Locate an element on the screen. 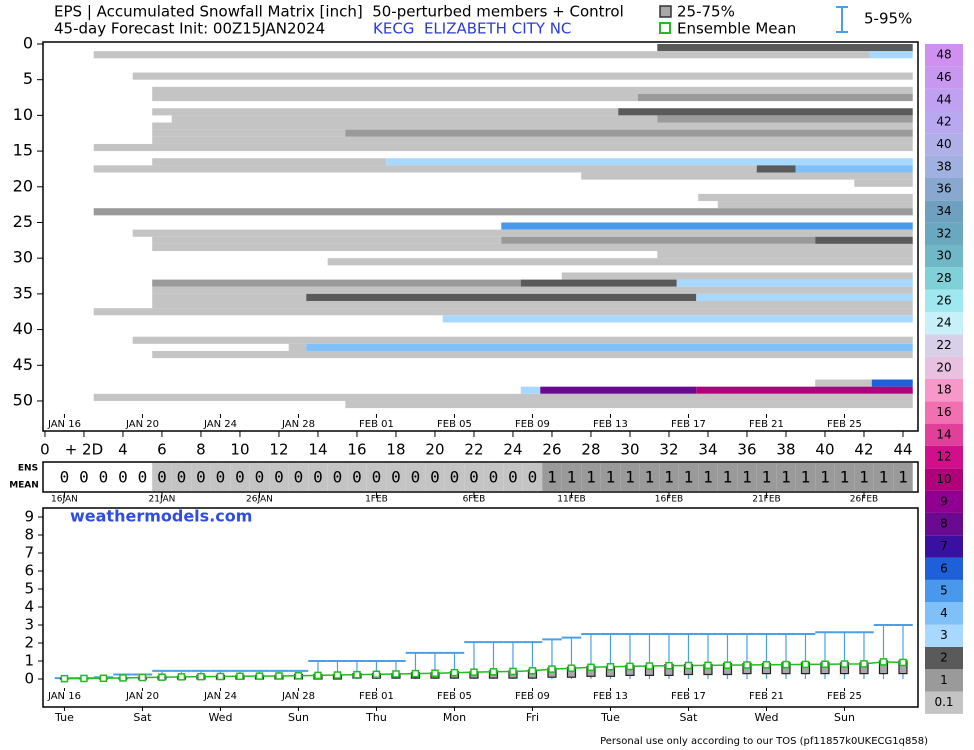  colorbar-label: 44 is located at coordinates (943, 99).